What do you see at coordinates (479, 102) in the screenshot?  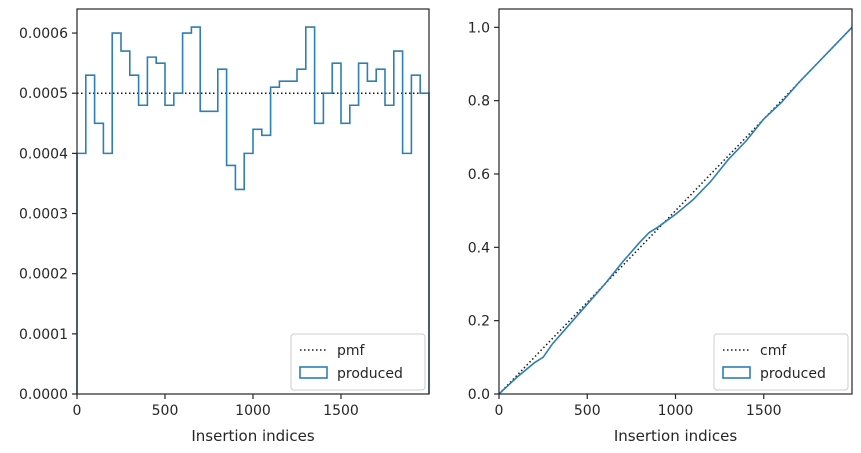 I see `y-tick-label: 0.8` at bounding box center [479, 102].